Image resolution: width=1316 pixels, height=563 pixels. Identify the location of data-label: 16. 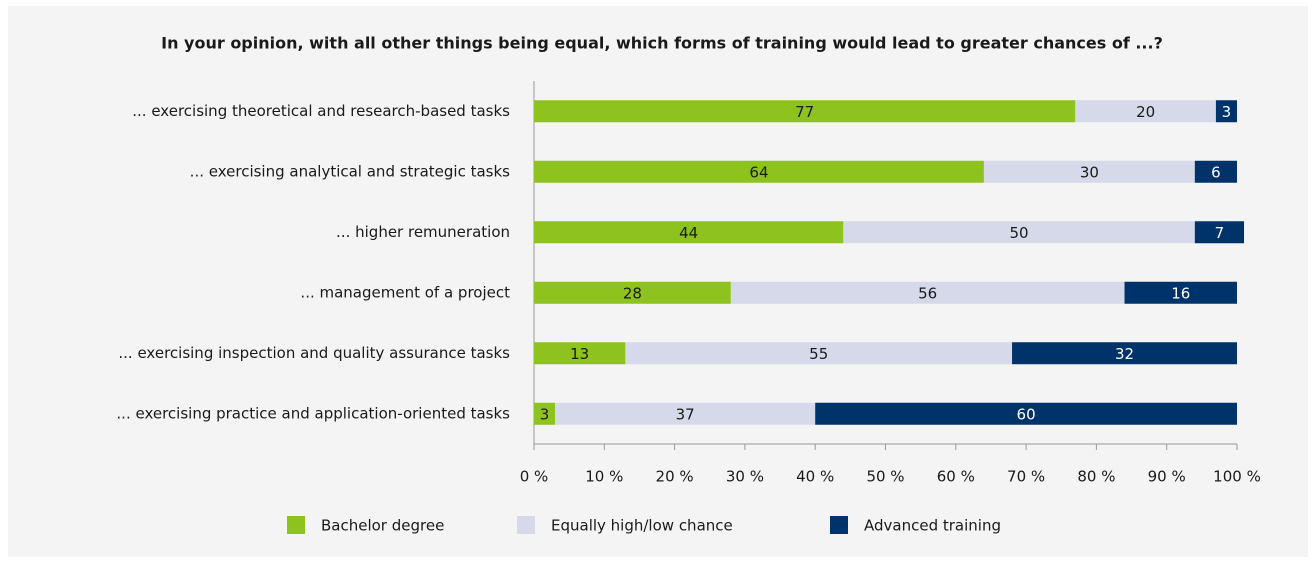
(1180, 293).